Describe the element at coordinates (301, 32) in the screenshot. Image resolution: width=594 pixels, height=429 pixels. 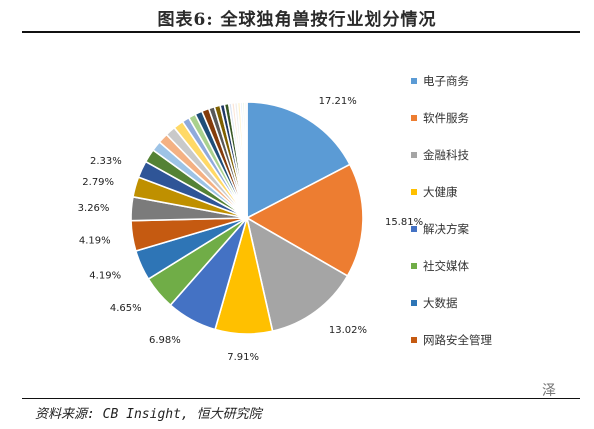
I see `title-rule` at that location.